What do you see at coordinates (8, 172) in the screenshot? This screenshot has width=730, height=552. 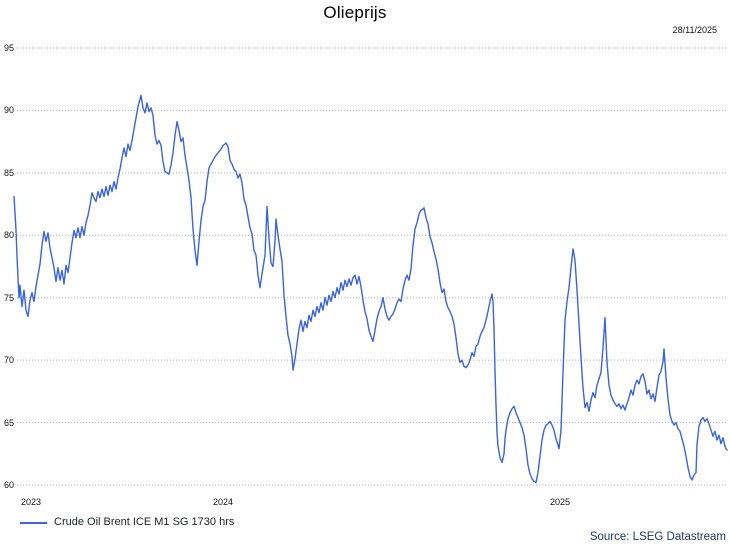 I see `y-axis-label: 85` at bounding box center [8, 172].